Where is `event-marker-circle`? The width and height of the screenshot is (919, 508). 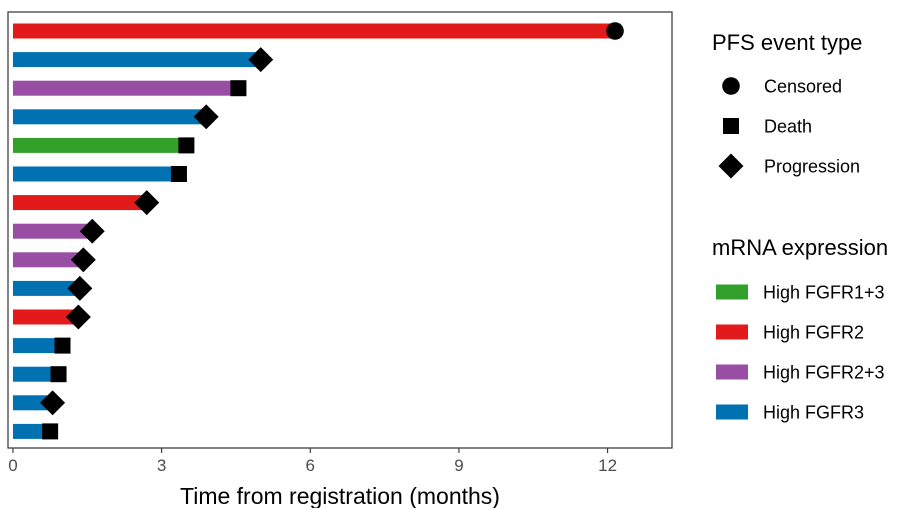 event-marker-circle is located at coordinates (615, 31).